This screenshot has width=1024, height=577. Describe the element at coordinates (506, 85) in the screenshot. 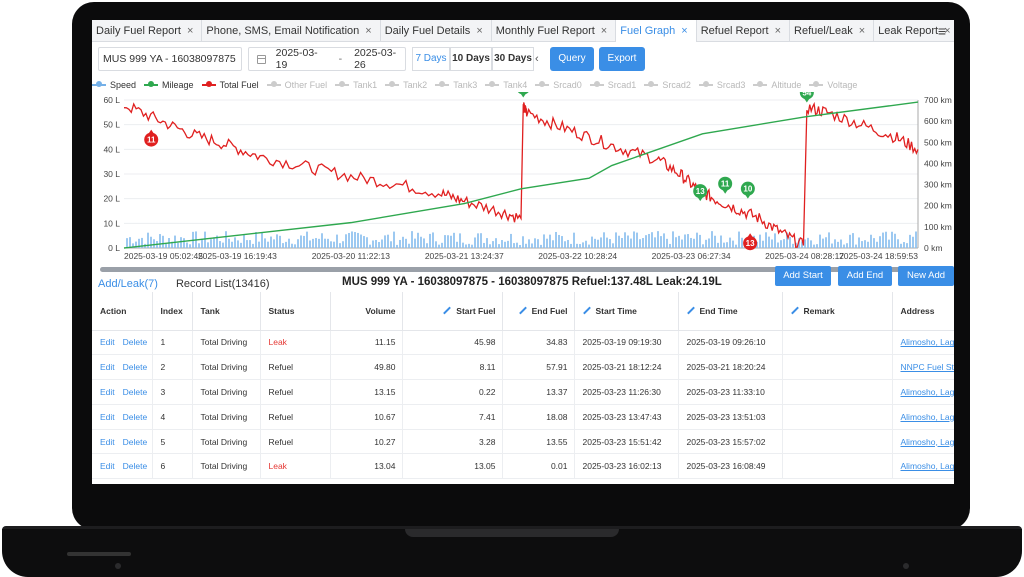

I see `legend-item-tank4: Tank4` at that location.